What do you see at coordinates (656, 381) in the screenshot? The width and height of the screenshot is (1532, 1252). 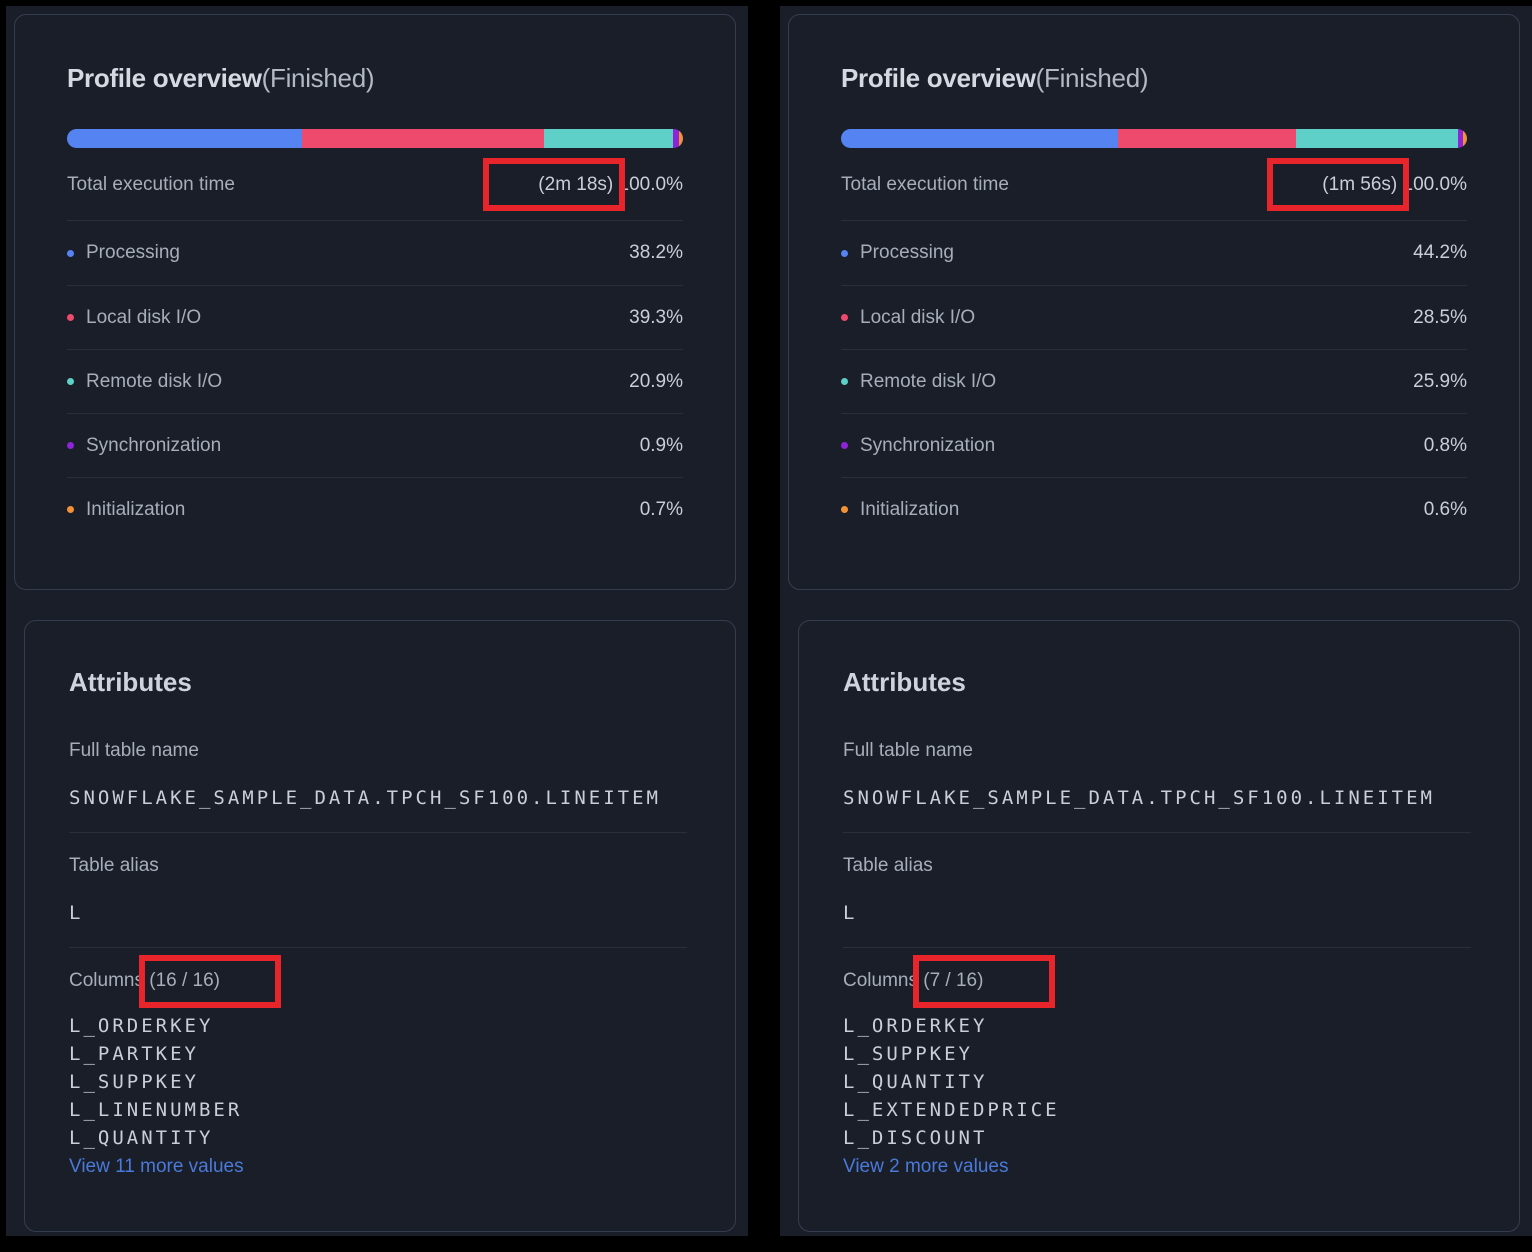 I see `legend-value: 20.9%` at bounding box center [656, 381].